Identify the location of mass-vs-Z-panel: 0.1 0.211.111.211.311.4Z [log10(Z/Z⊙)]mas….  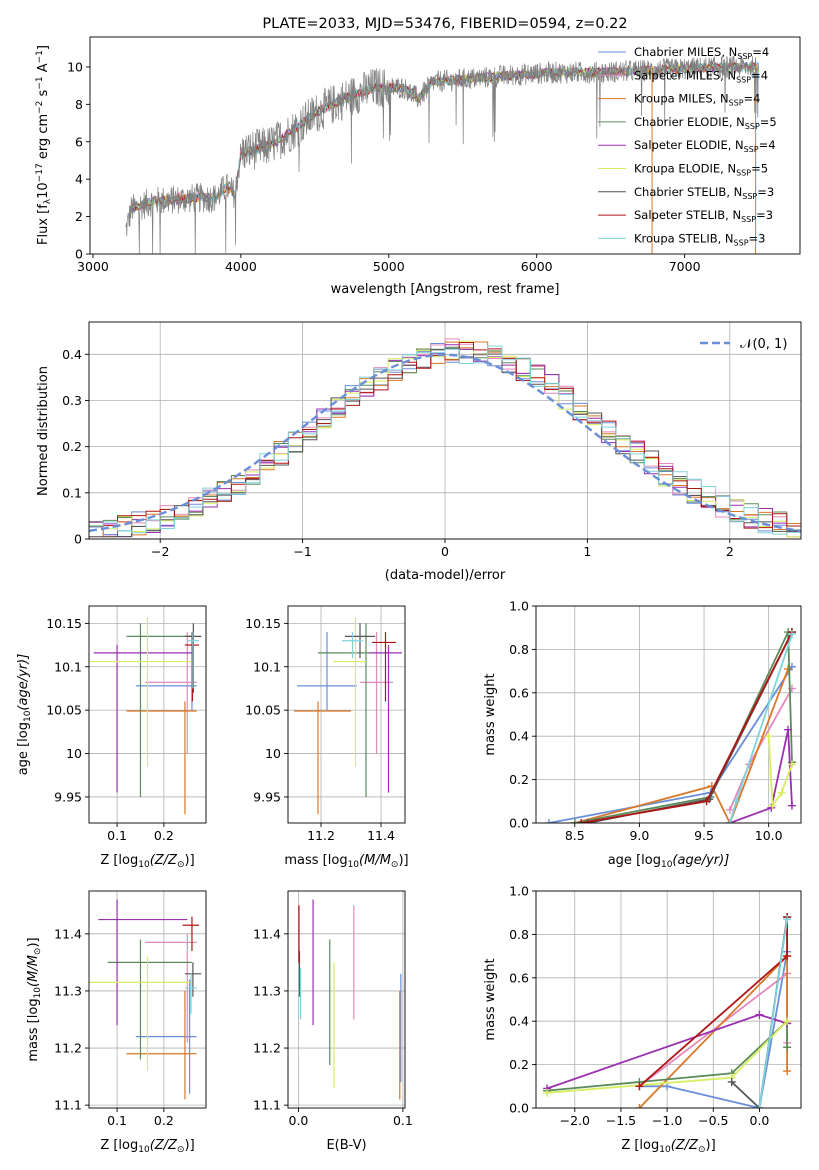
(116, 1022).